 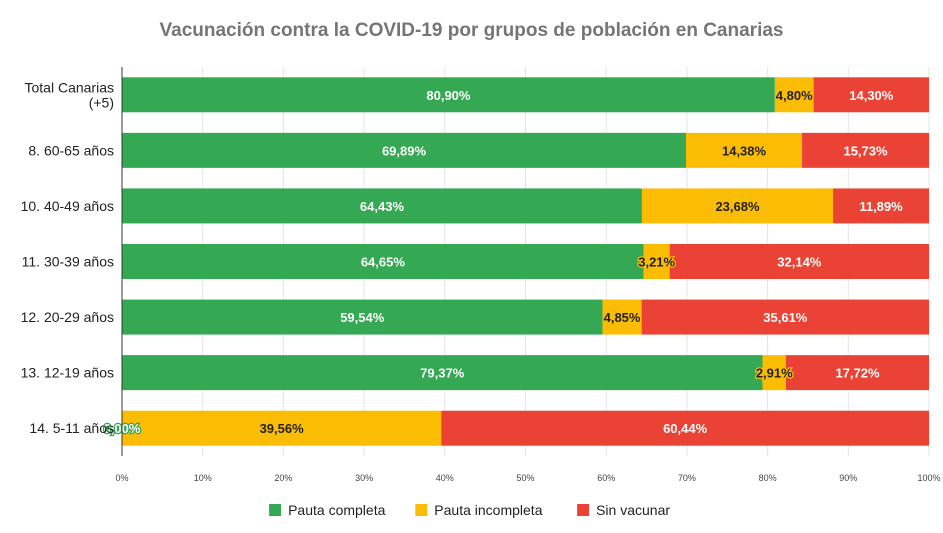 I want to click on data-label: 79,37%, so click(x=442, y=373).